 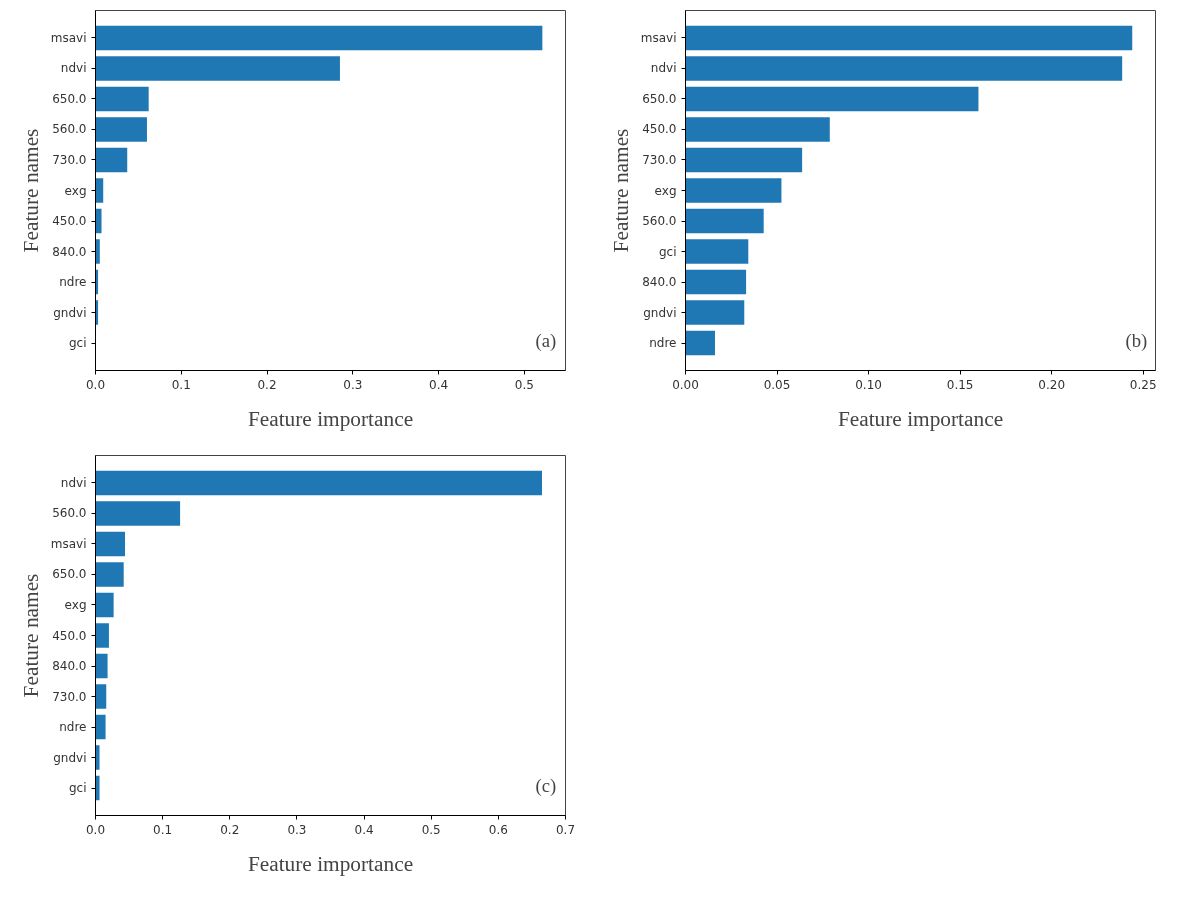 What do you see at coordinates (685, 384) in the screenshot?
I see `x-tick-label: 0.00` at bounding box center [685, 384].